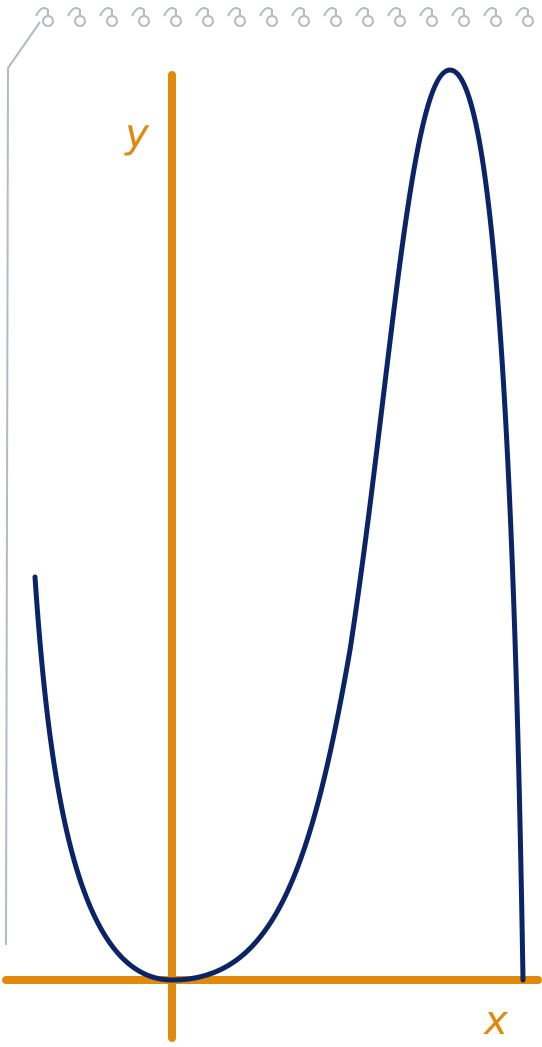 This screenshot has width=542, height=1047. What do you see at coordinates (495, 1020) in the screenshot?
I see `x-axis-label: x` at bounding box center [495, 1020].